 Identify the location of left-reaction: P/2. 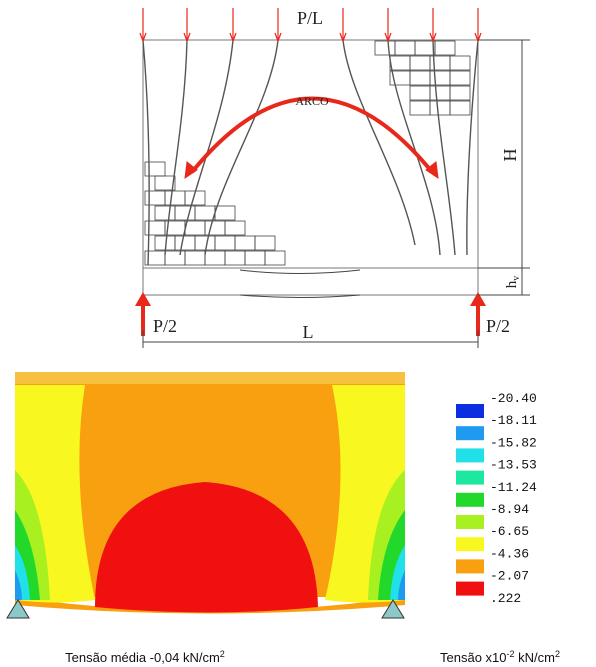
(165, 326).